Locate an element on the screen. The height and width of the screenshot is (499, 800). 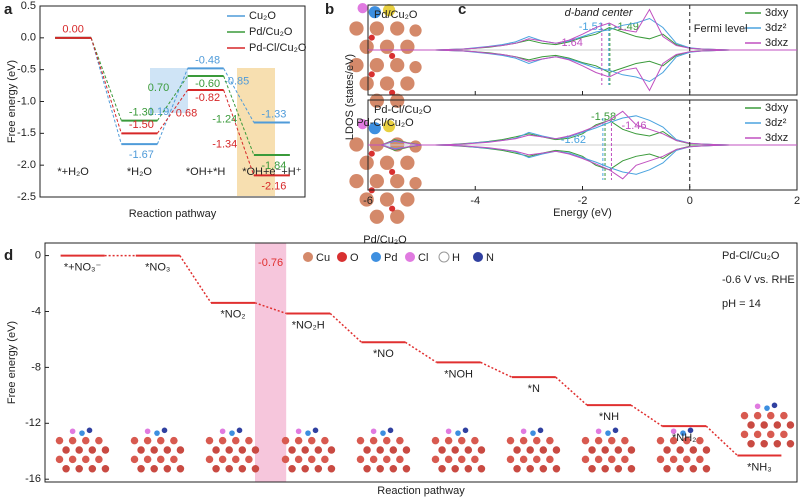
y-tick-label: -2.0 is located at coordinates (26, 165).